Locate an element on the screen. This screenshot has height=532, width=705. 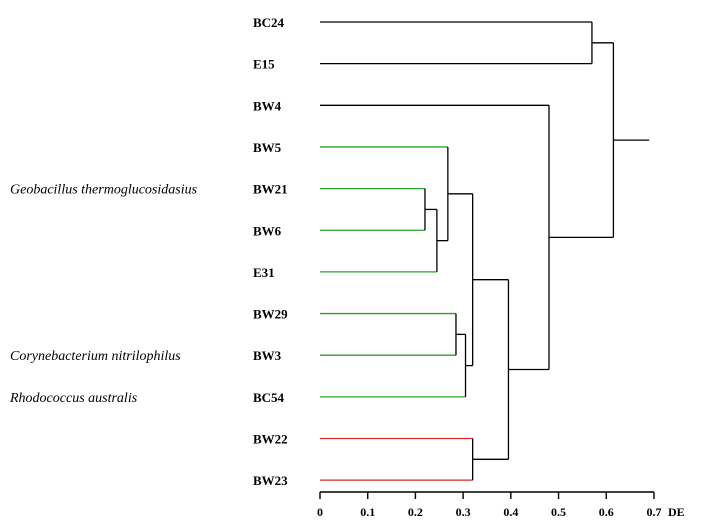
leaf-label-bc24: BC24 is located at coordinates (269, 22).